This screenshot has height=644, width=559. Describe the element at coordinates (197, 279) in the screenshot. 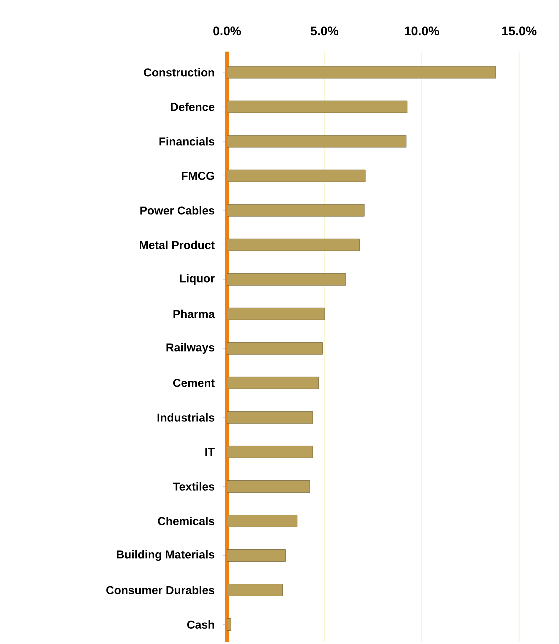

I see `y-tick-label: Liquor` at that location.